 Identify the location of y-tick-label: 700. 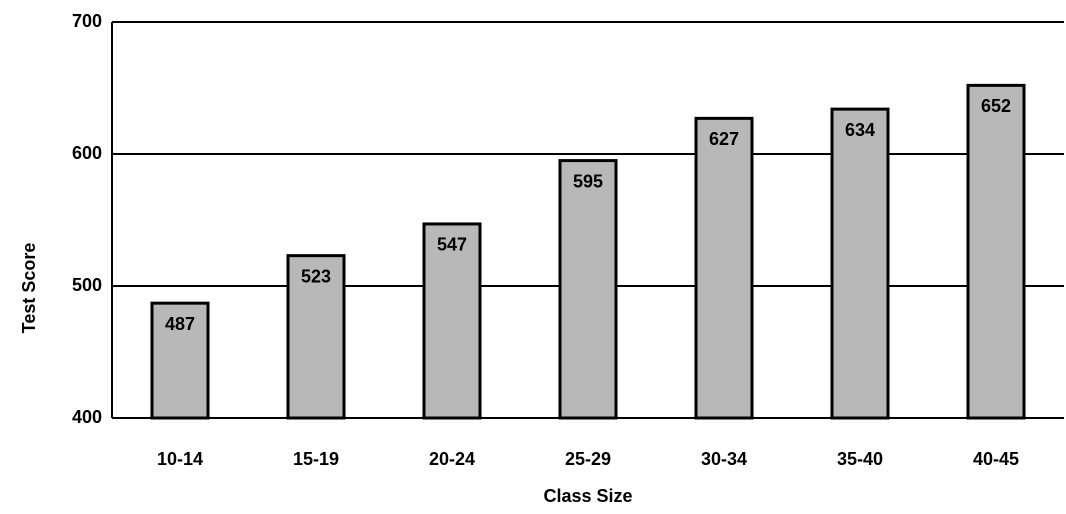
(87, 21).